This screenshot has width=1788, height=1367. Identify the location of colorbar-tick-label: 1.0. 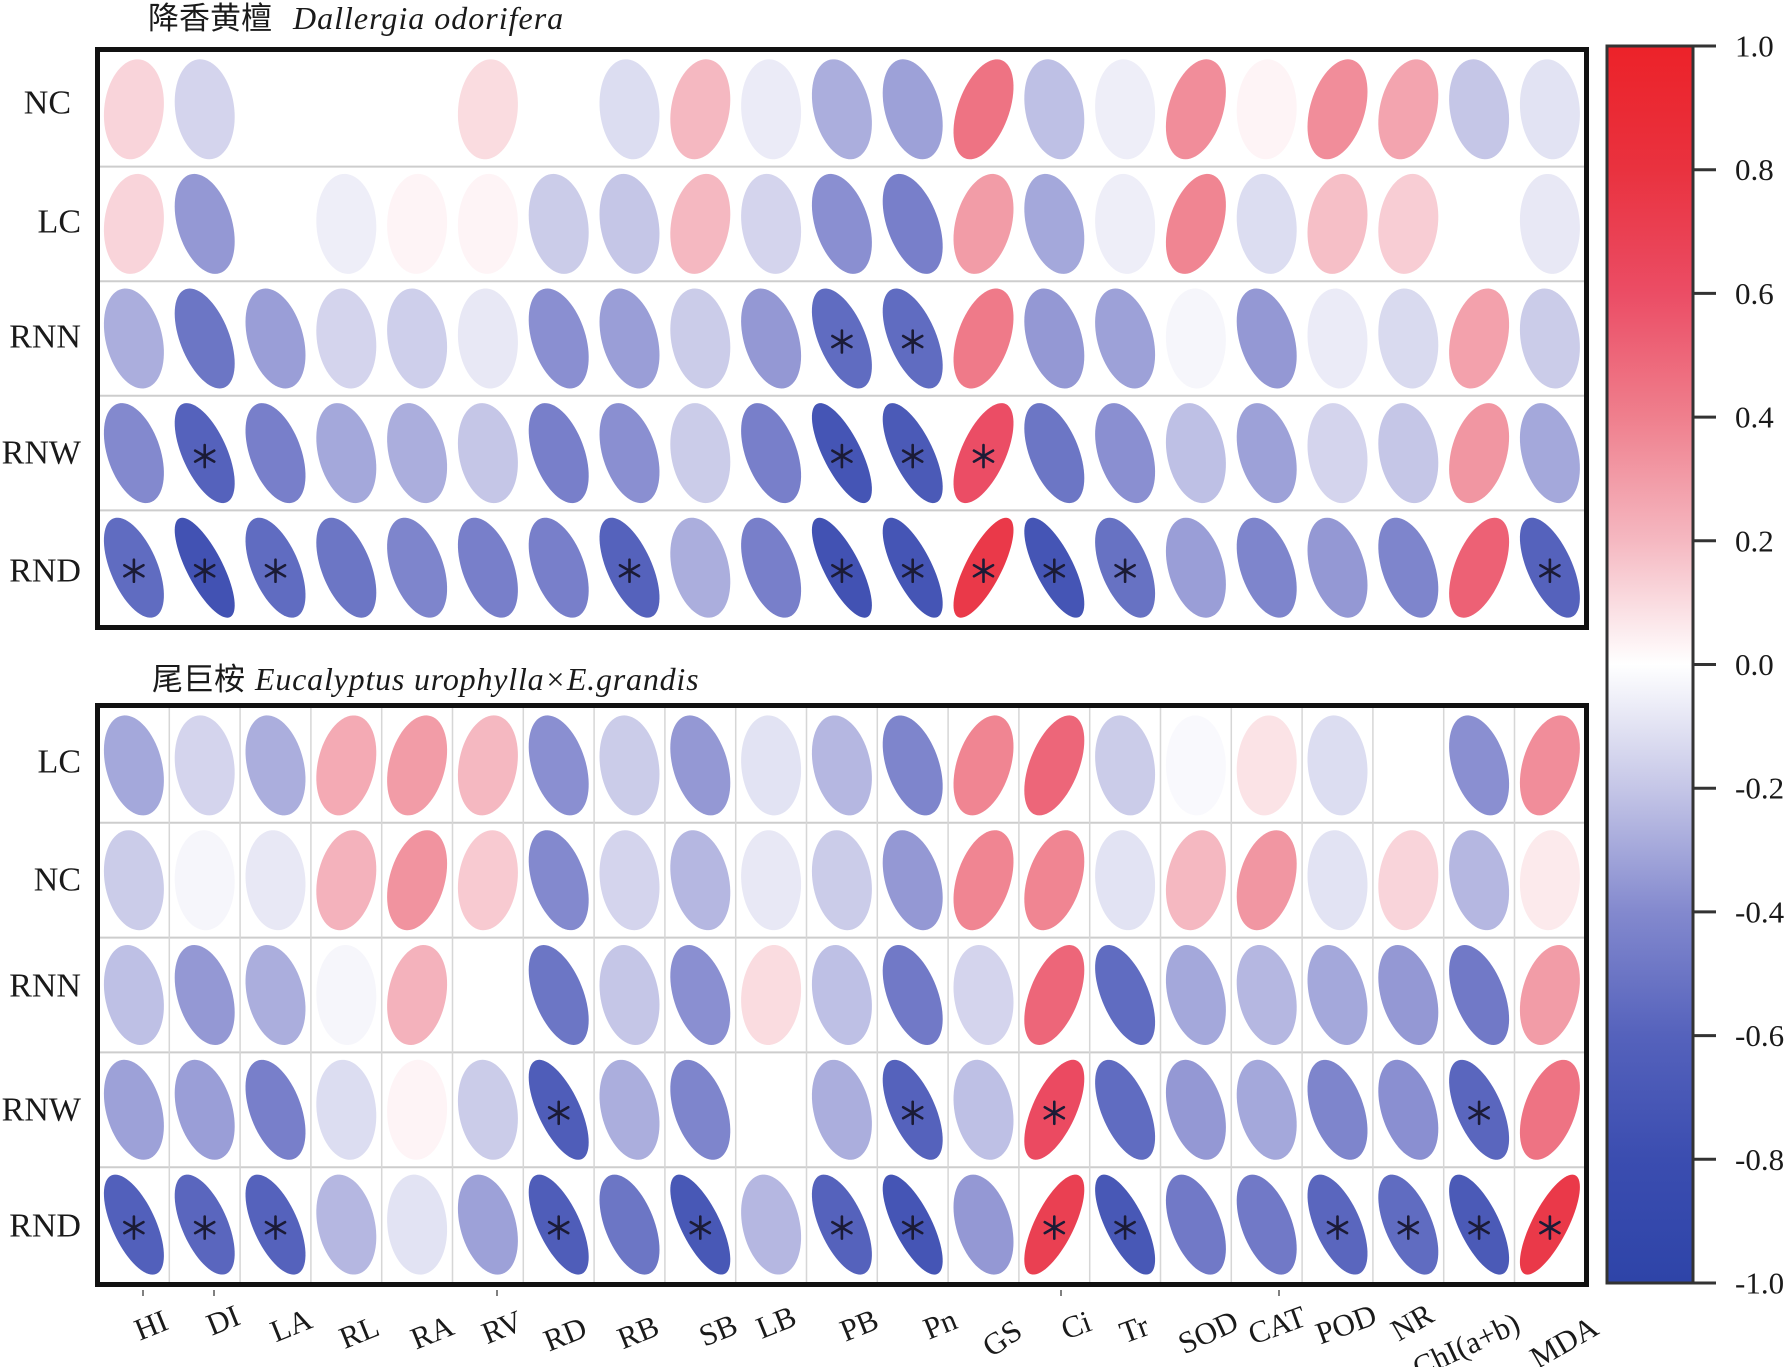
(1754, 46).